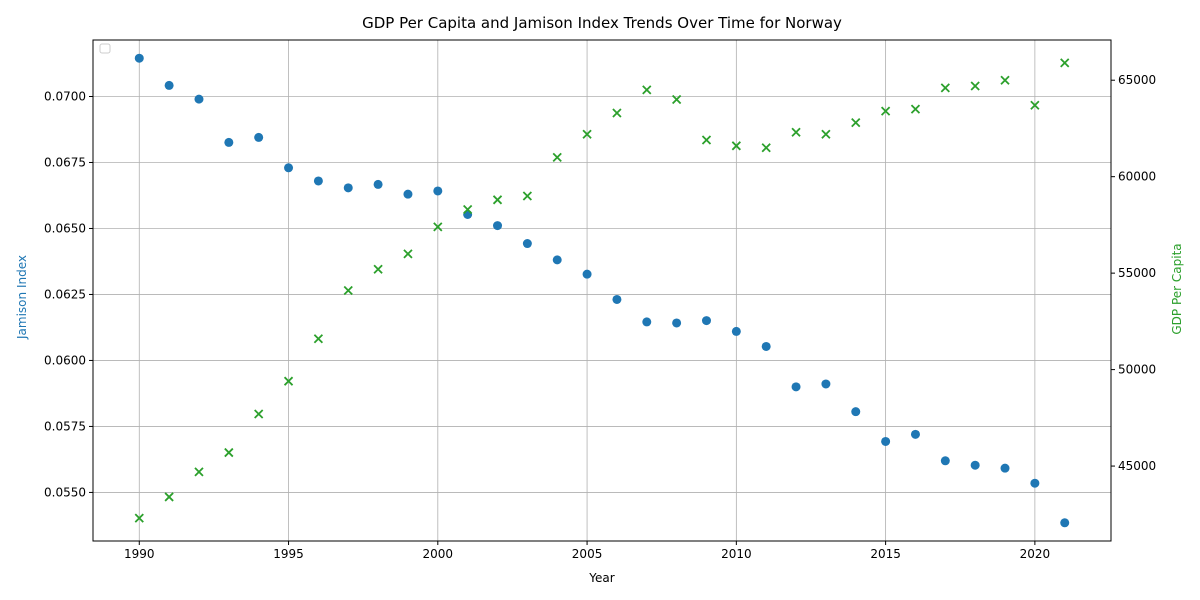  Describe the element at coordinates (65, 426) in the screenshot. I see `y-tick-label-left: 0.0575` at that location.